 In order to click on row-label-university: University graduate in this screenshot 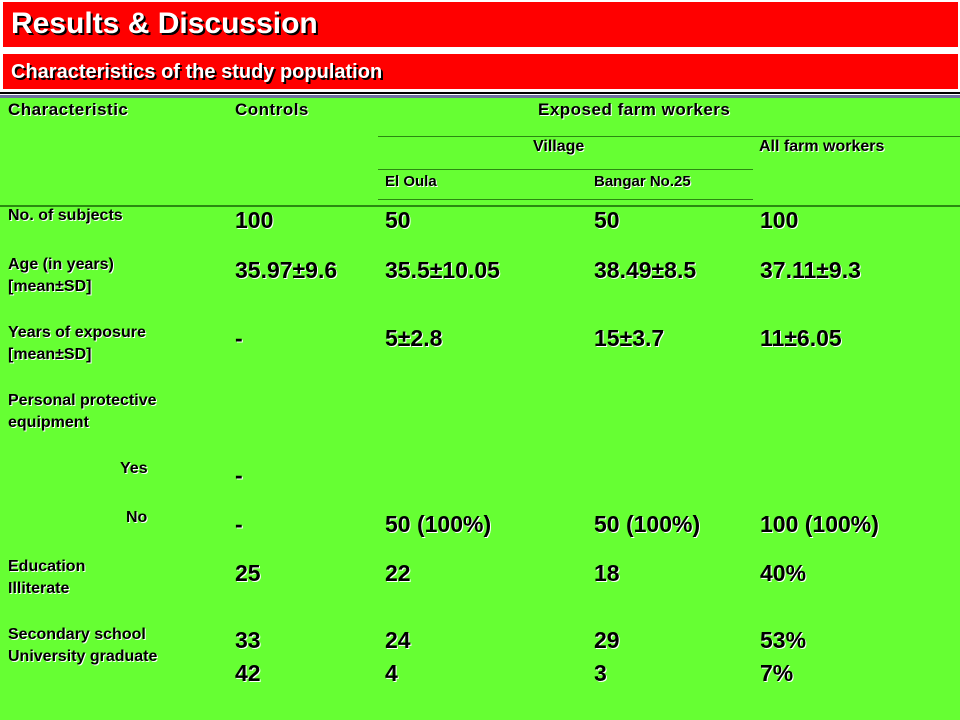, I will do `click(83, 656)`.